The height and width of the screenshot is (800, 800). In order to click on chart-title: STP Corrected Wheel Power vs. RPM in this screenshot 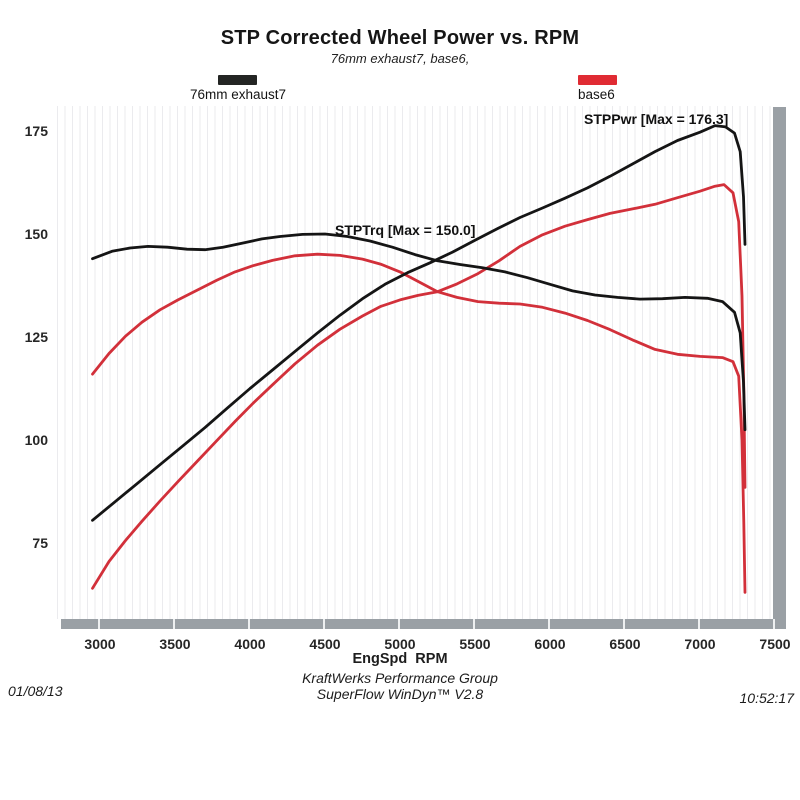, I will do `click(400, 38)`.